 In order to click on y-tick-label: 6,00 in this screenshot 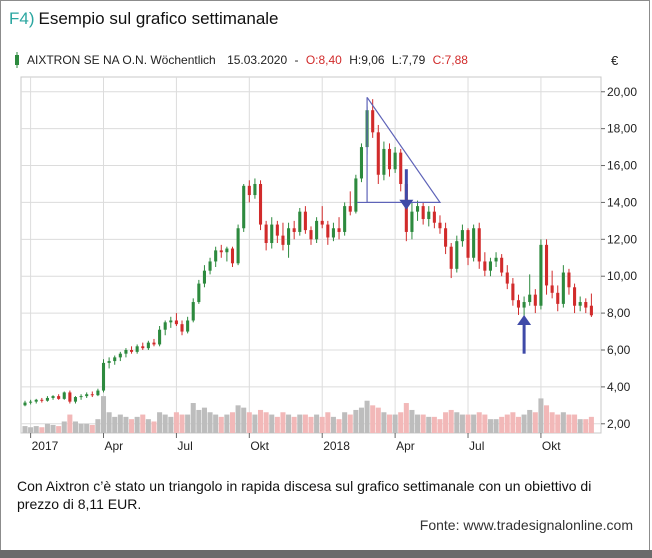, I will do `click(619, 350)`.